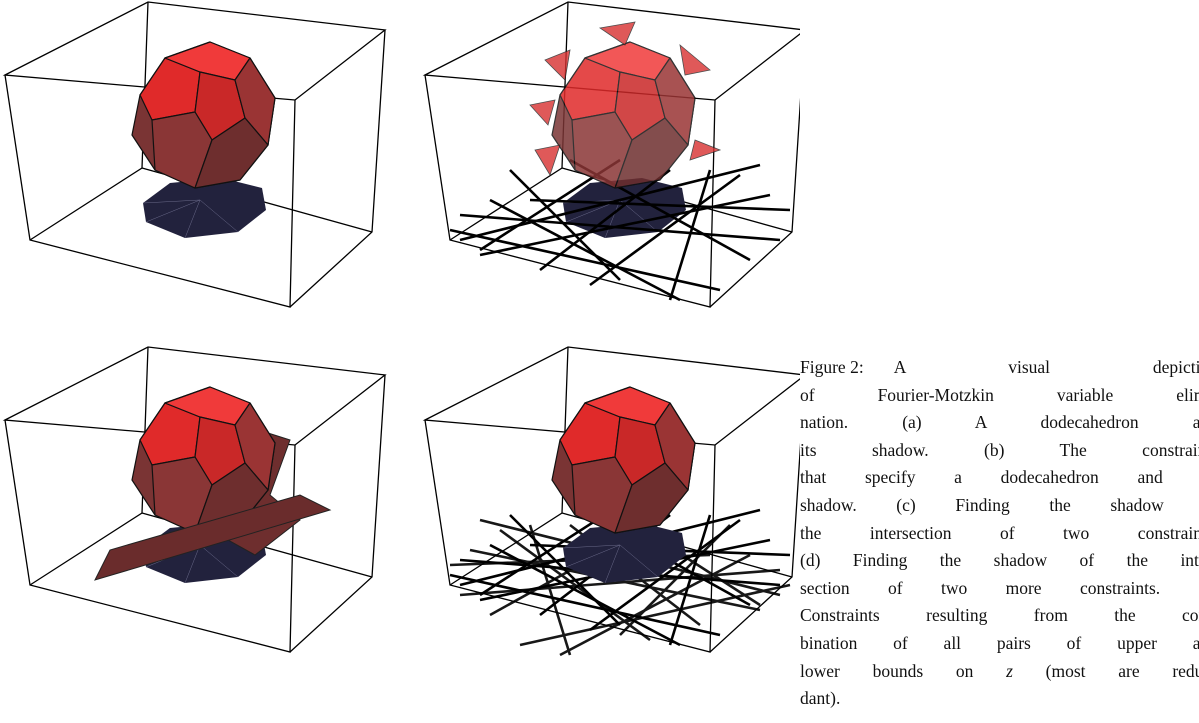 The width and height of the screenshot is (1199, 723). Describe the element at coordinates (999, 394) in the screenshot. I see `caption-line: of Fourier-Motzkin variable elimi-` at that location.